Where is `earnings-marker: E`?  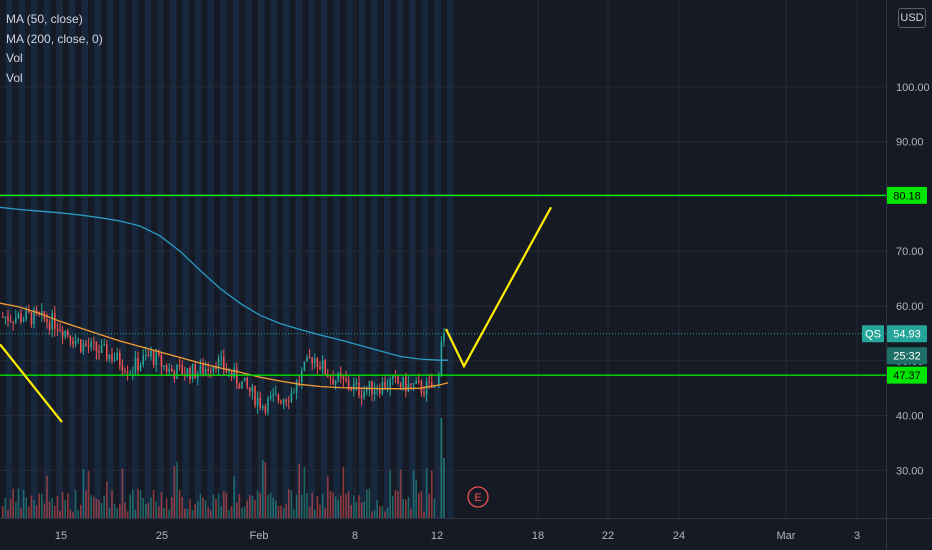
earnings-marker: E is located at coordinates (478, 497).